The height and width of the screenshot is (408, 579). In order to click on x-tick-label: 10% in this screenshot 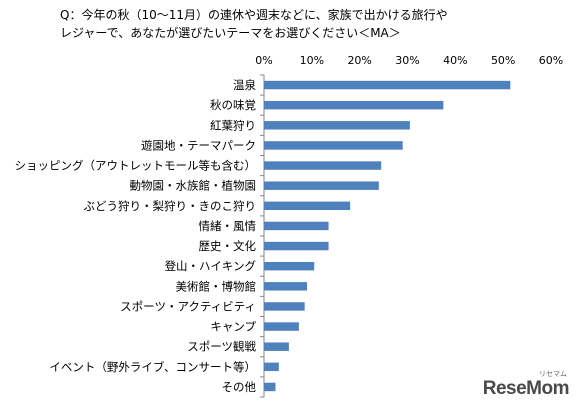, I will do `click(312, 60)`.